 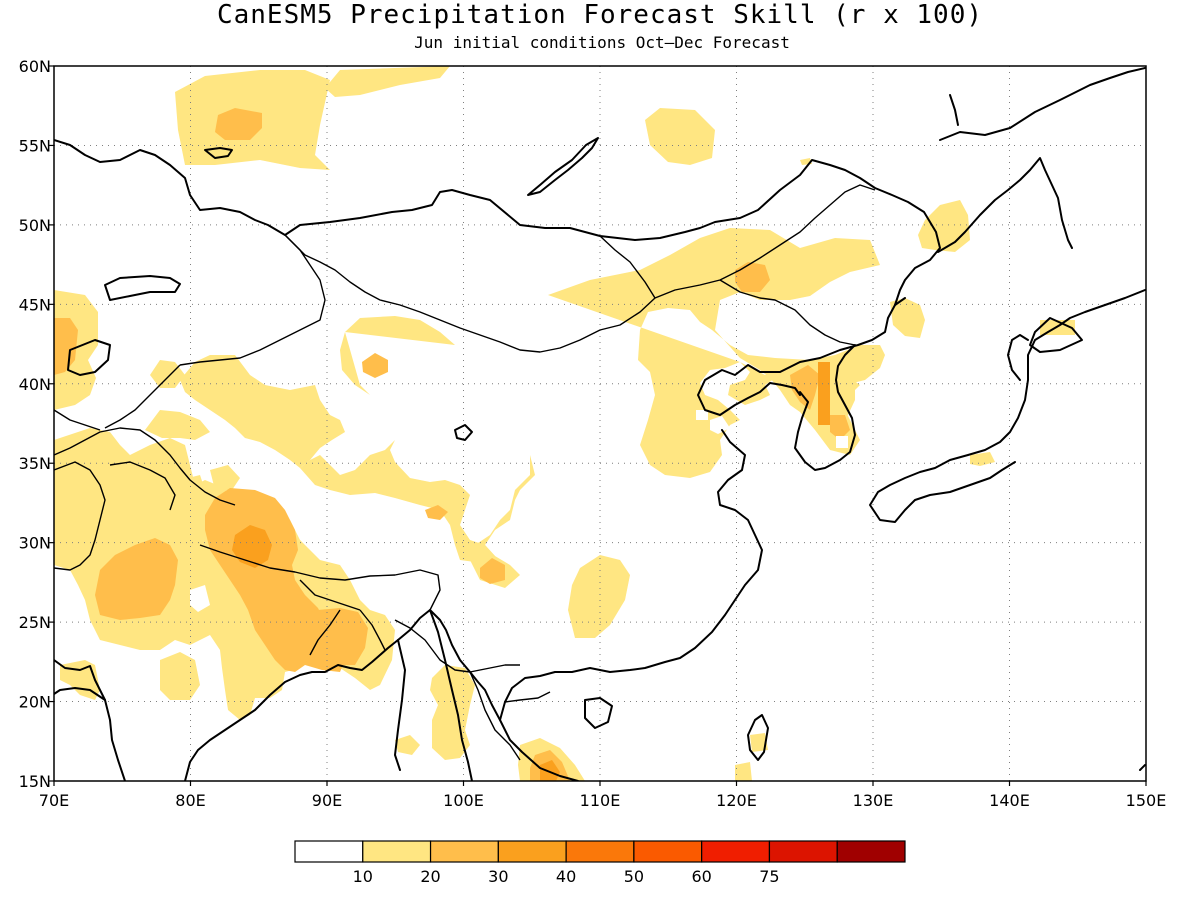 What do you see at coordinates (35, 463) in the screenshot?
I see `y-tick-label: 35N` at bounding box center [35, 463].